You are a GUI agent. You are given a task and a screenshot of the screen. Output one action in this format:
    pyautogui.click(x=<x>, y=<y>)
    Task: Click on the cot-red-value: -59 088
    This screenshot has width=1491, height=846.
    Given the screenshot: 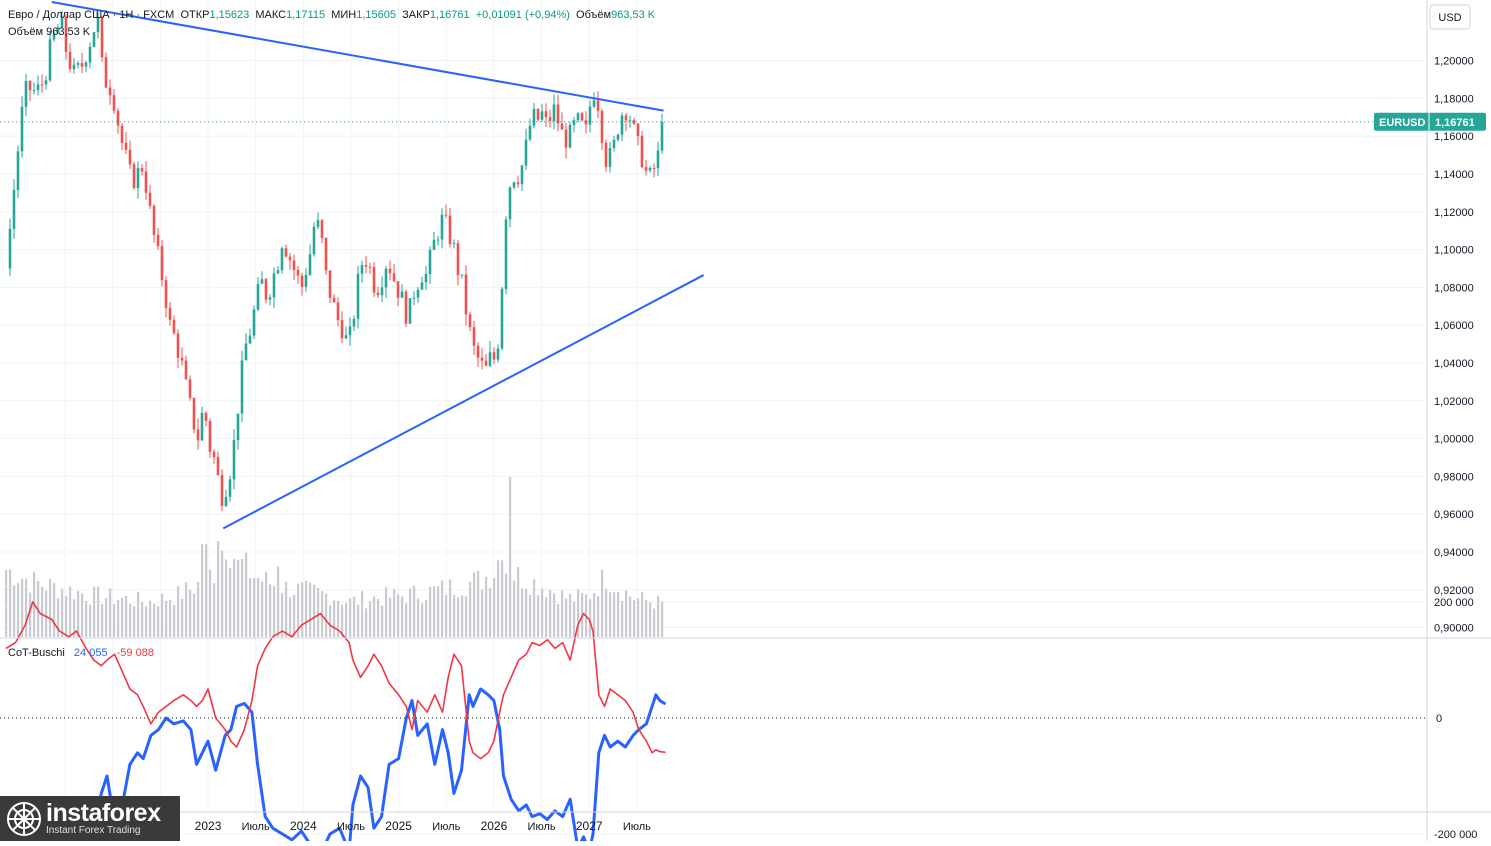 What is the action you would take?
    pyautogui.click(x=135, y=653)
    